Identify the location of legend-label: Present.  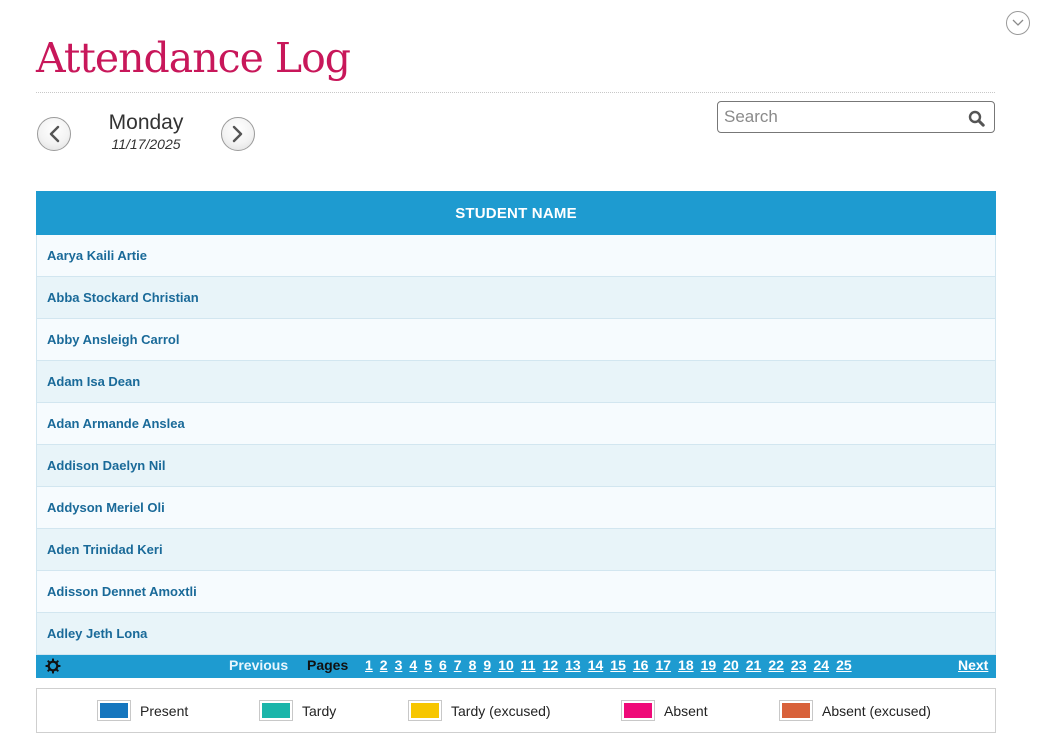
(164, 710).